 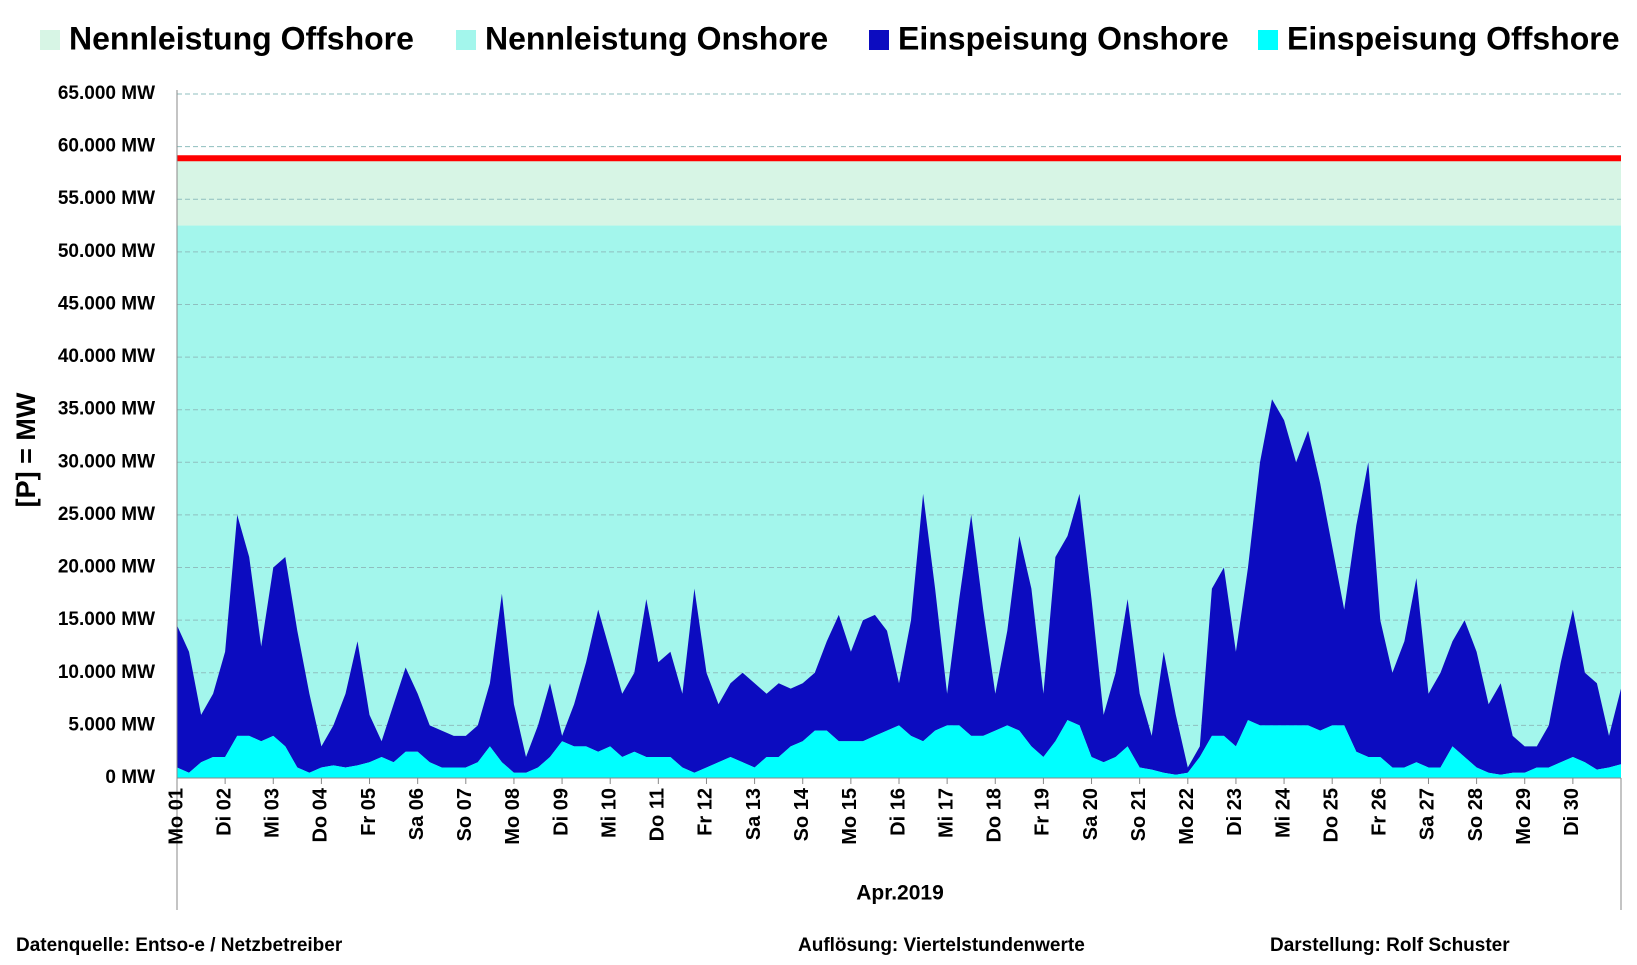 I want to click on x-tick-label: Do 18, so click(x=995, y=815).